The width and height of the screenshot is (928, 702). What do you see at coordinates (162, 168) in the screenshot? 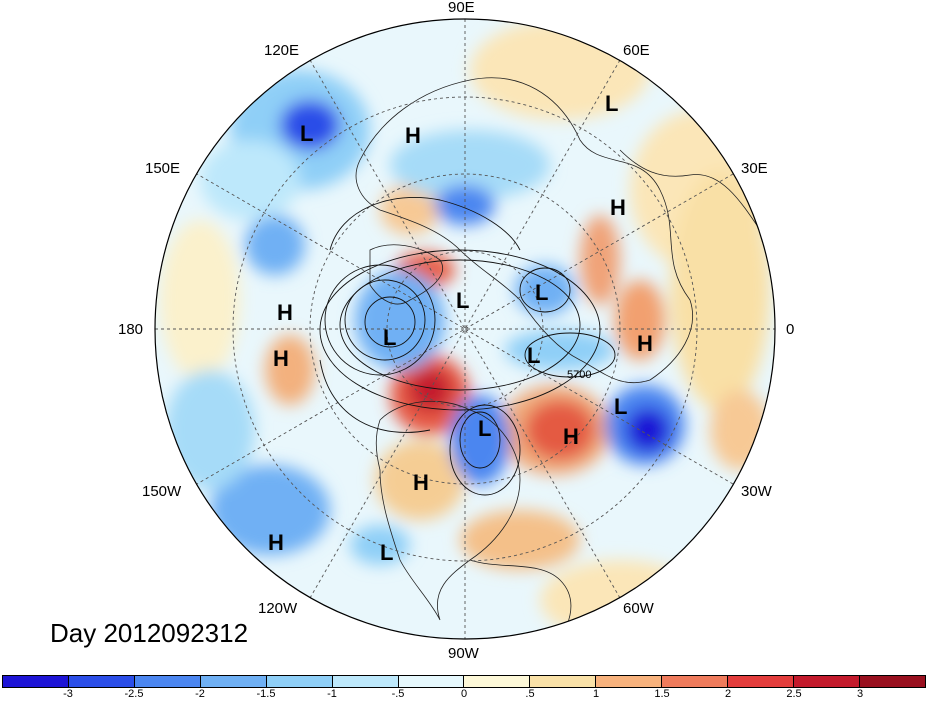
I see `lon-label-150e: 150E` at bounding box center [162, 168].